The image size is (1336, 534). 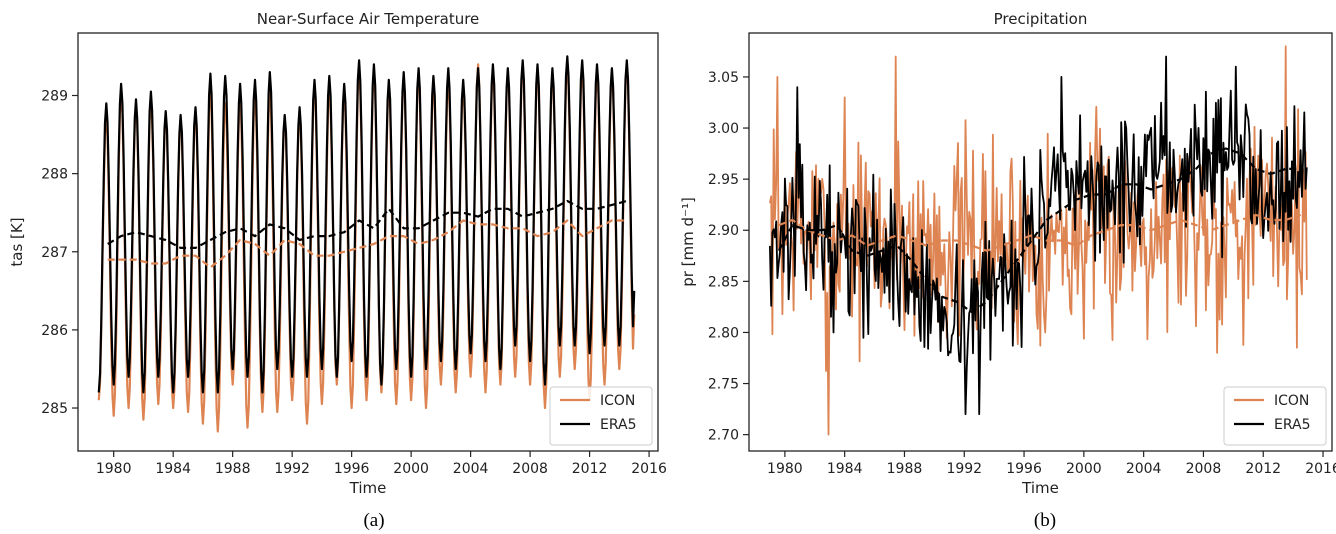 I want to click on y-tick-label: 3.05, so click(x=723, y=78).